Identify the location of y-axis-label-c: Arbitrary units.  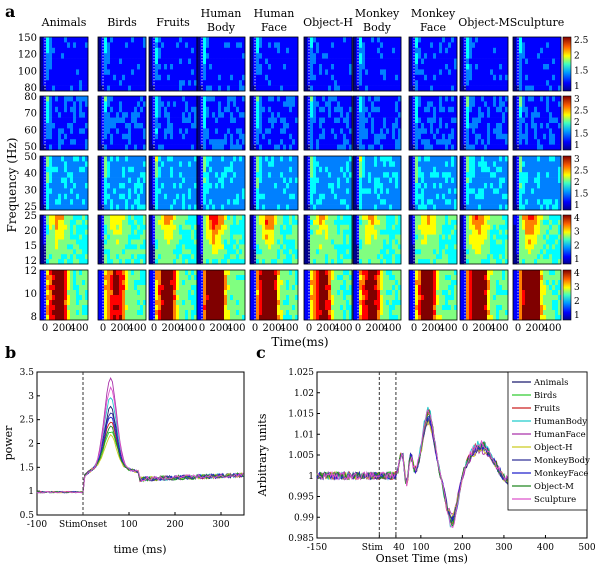
(262, 455).